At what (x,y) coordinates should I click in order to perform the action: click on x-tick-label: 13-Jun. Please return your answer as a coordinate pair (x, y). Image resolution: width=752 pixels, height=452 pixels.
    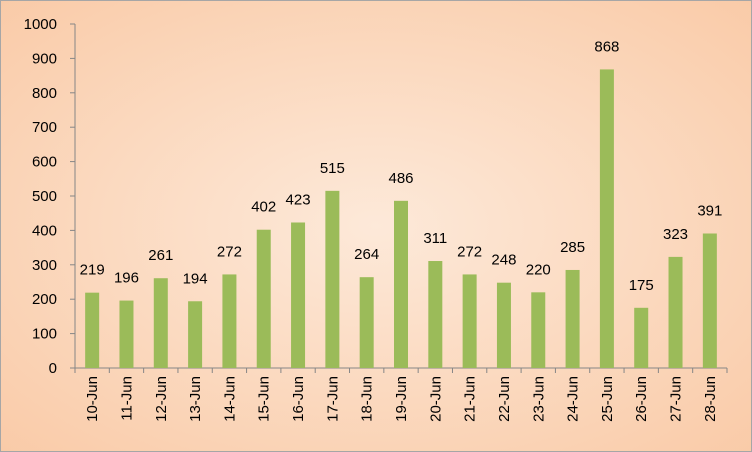
    Looking at the image, I should click on (195, 399).